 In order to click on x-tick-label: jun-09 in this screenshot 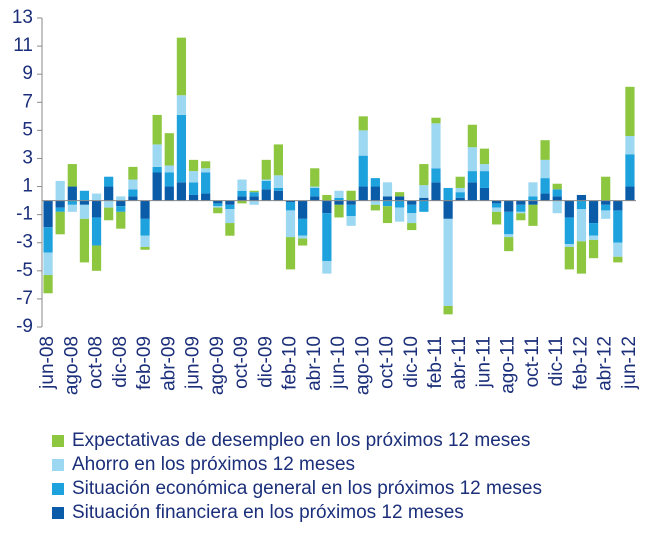, I will do `click(193, 363)`.